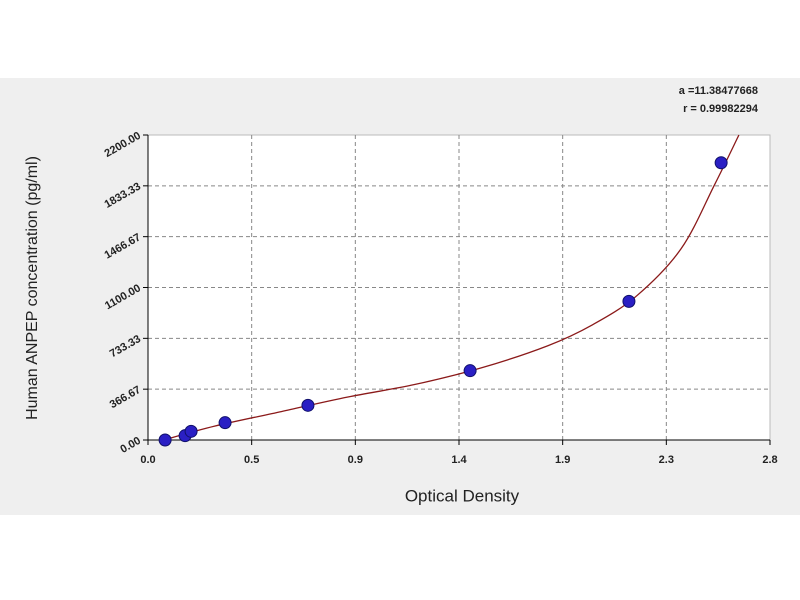  What do you see at coordinates (32, 288) in the screenshot?
I see `y-axis-label: Human ANPEP concentration (pg/ml)` at bounding box center [32, 288].